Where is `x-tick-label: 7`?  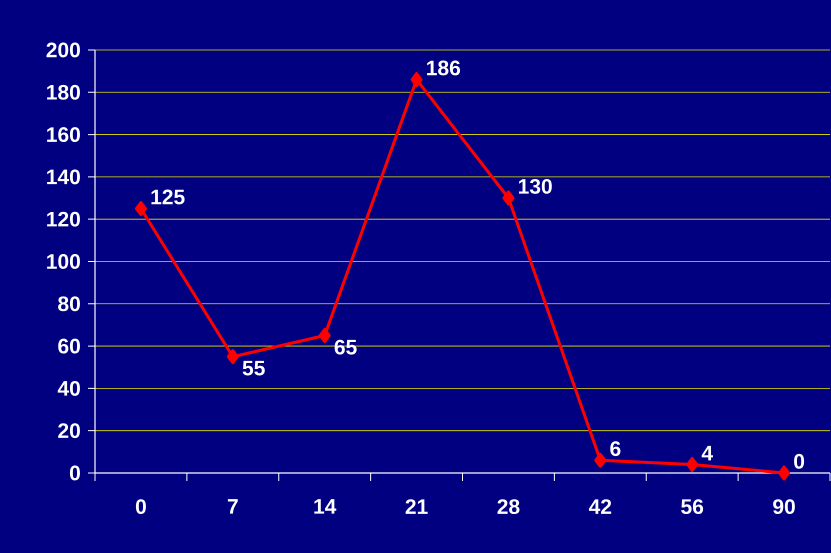 x-tick-label: 7 is located at coordinates (233, 506).